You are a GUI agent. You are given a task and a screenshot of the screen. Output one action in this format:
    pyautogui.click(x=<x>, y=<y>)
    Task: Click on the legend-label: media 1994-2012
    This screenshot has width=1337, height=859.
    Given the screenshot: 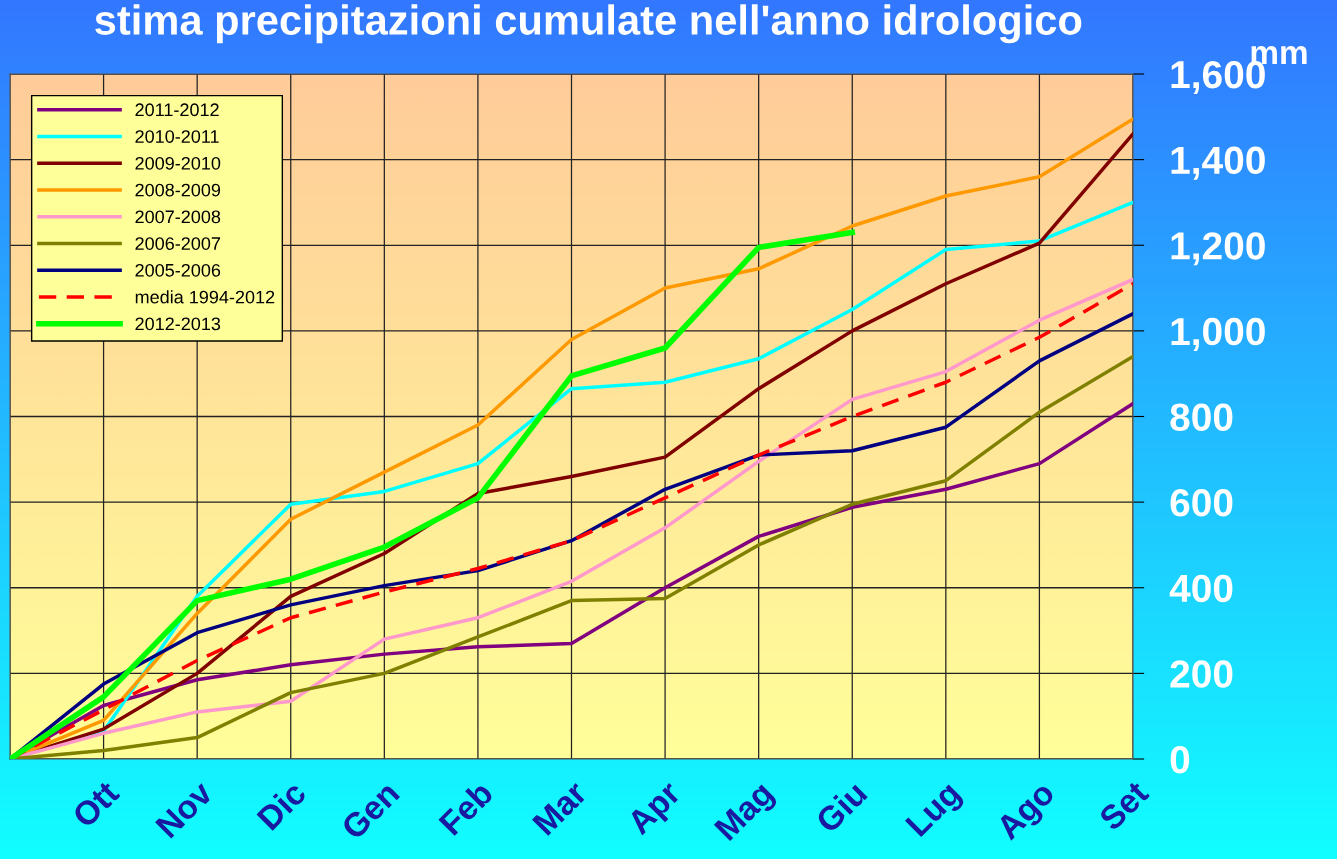 What is the action you would take?
    pyautogui.click(x=205, y=297)
    